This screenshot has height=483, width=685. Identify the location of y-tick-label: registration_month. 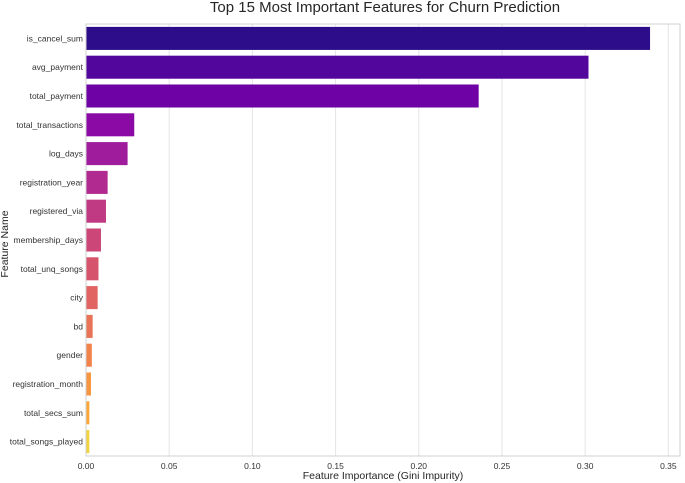
(48, 384).